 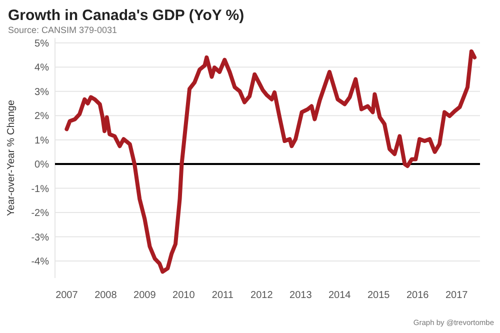 What do you see at coordinates (145, 295) in the screenshot?
I see `x-tick-label: 2009` at bounding box center [145, 295].